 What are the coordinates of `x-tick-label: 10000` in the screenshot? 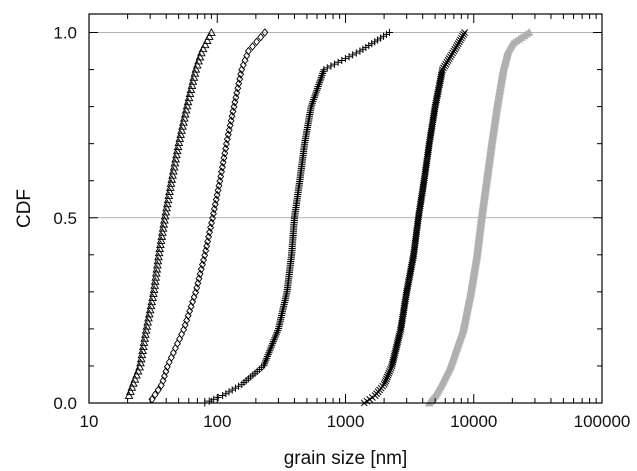 It's located at (473, 421).